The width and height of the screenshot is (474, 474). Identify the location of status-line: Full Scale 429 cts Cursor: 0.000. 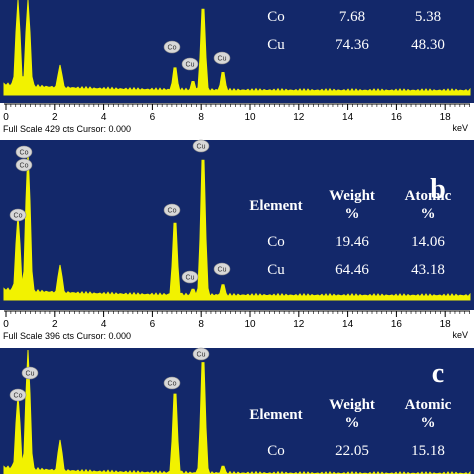
(67, 129).